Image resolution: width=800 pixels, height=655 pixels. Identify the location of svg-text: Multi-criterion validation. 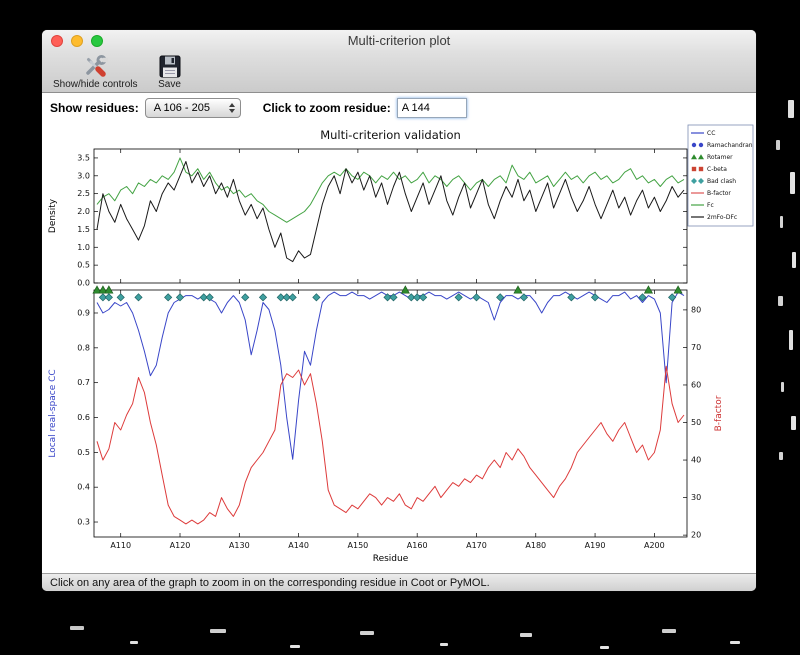
(390, 135).